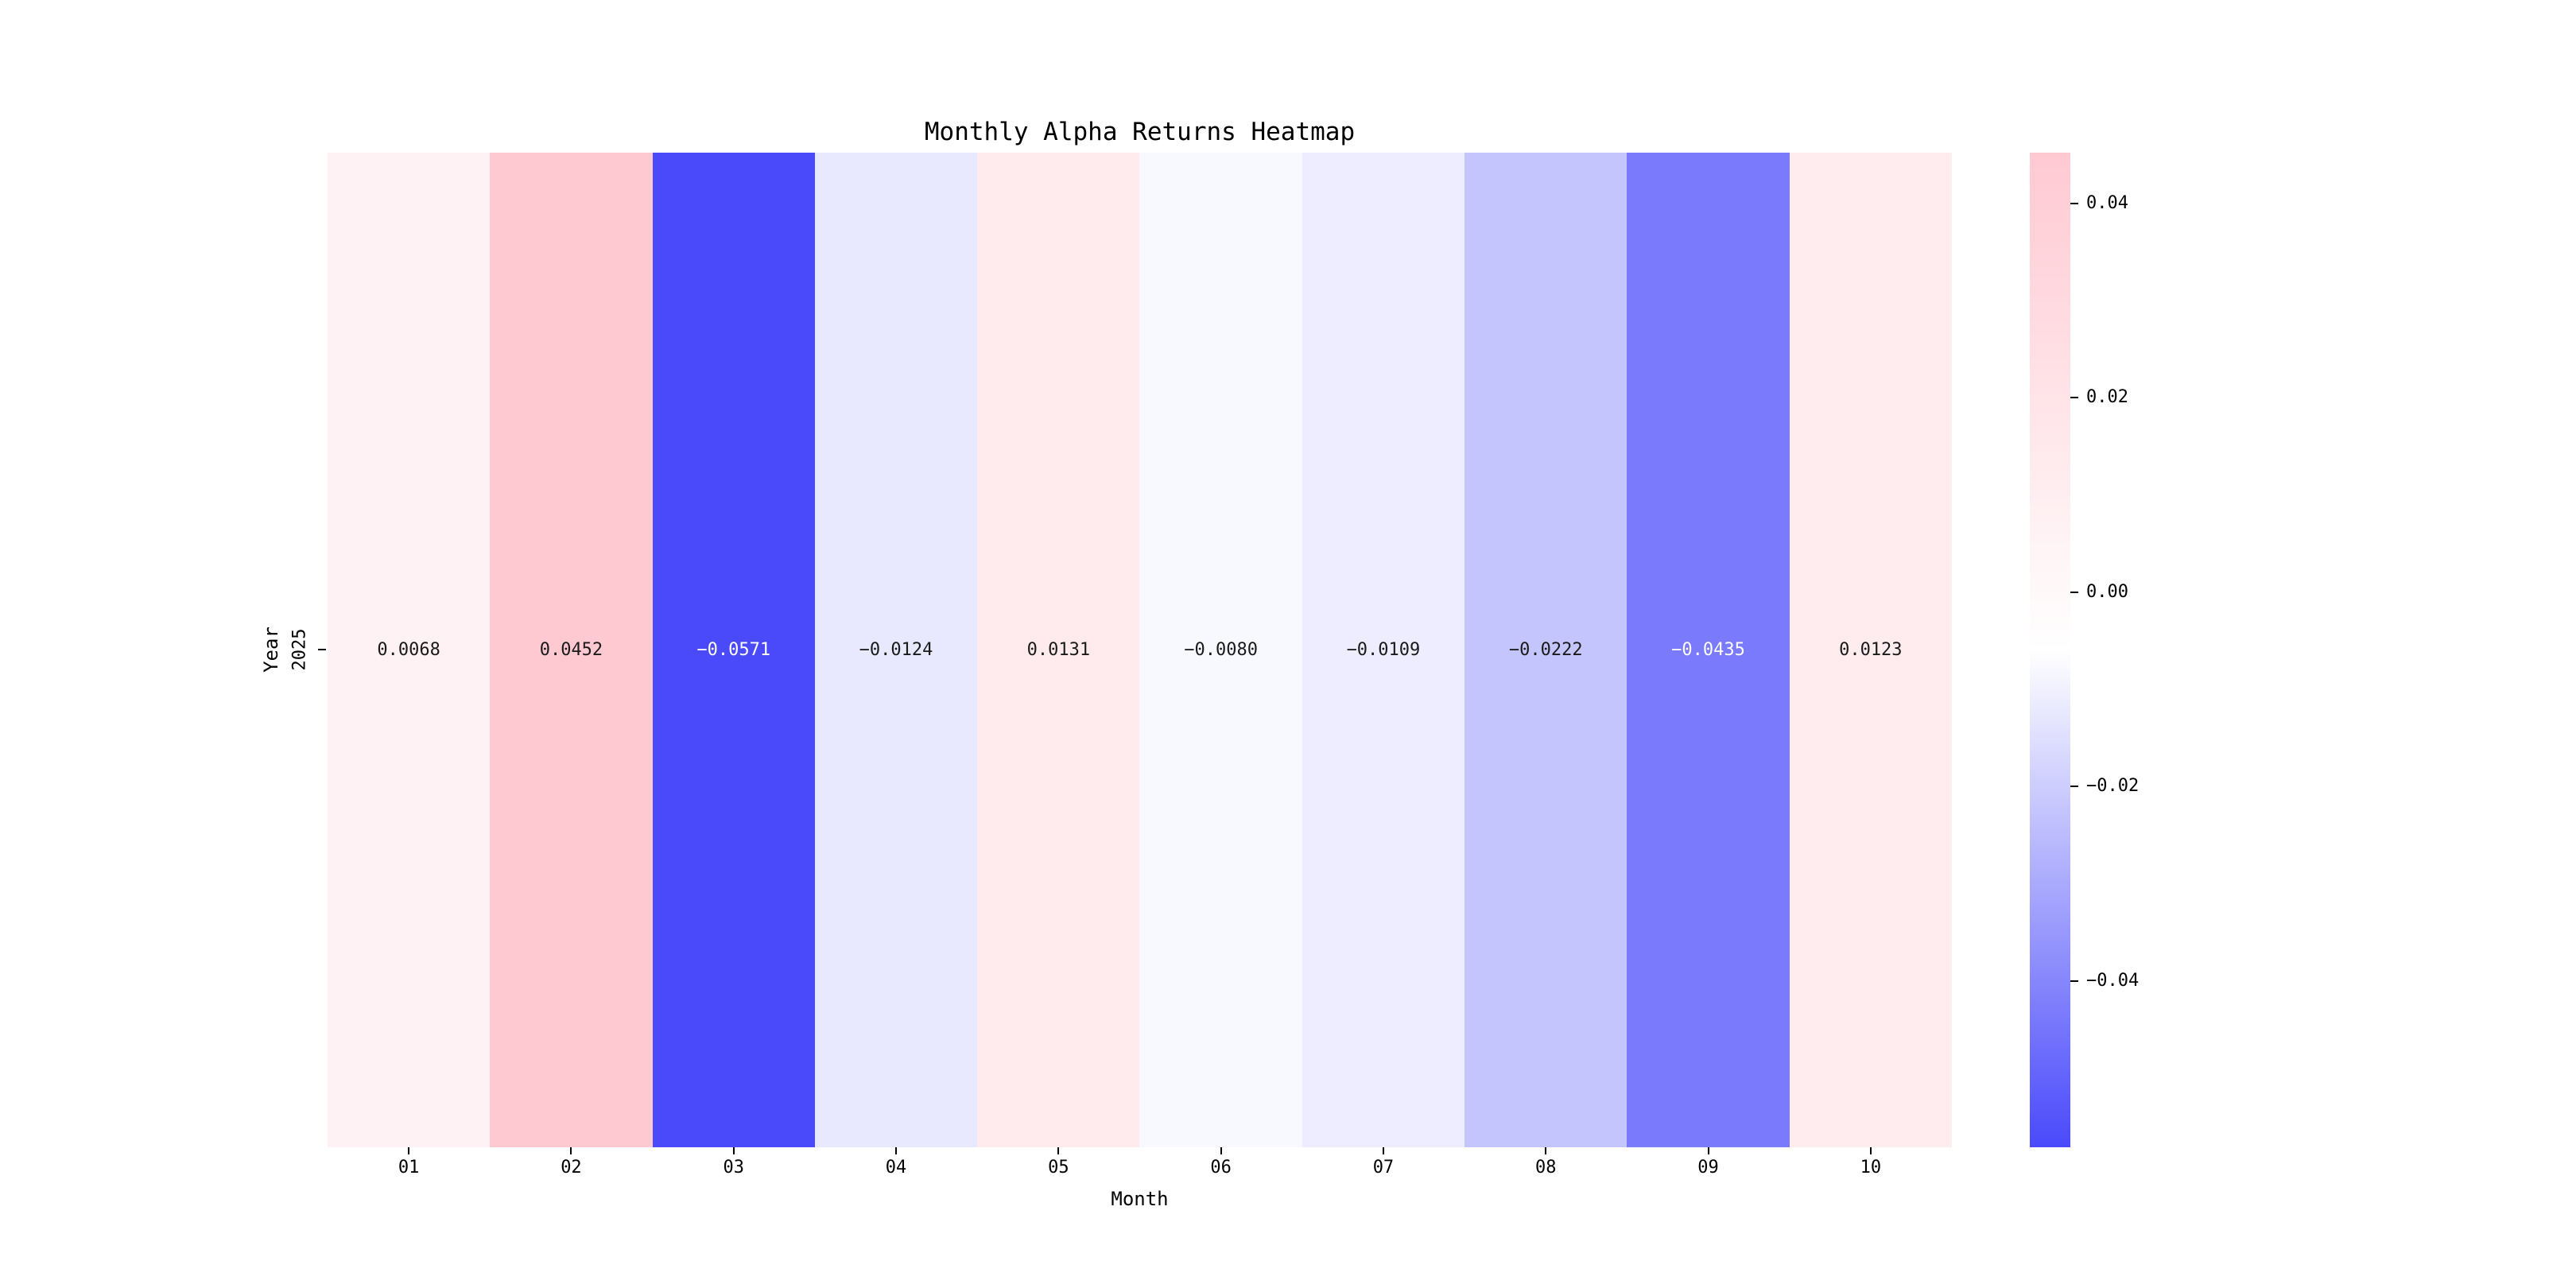  I want to click on x-tick-label-04: 04, so click(896, 1167).